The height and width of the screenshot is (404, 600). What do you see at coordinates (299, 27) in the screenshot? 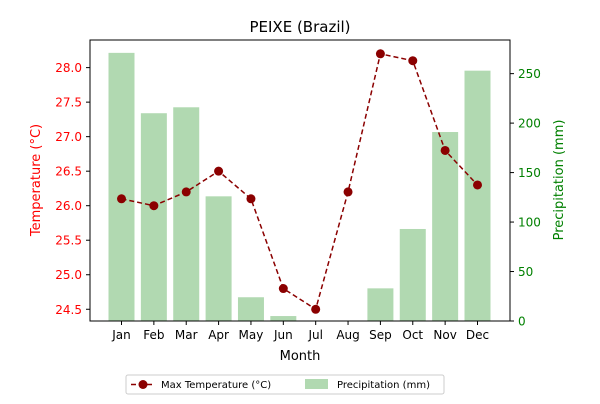
I see `chart-title: PEIXE (Brazil)` at bounding box center [299, 27].